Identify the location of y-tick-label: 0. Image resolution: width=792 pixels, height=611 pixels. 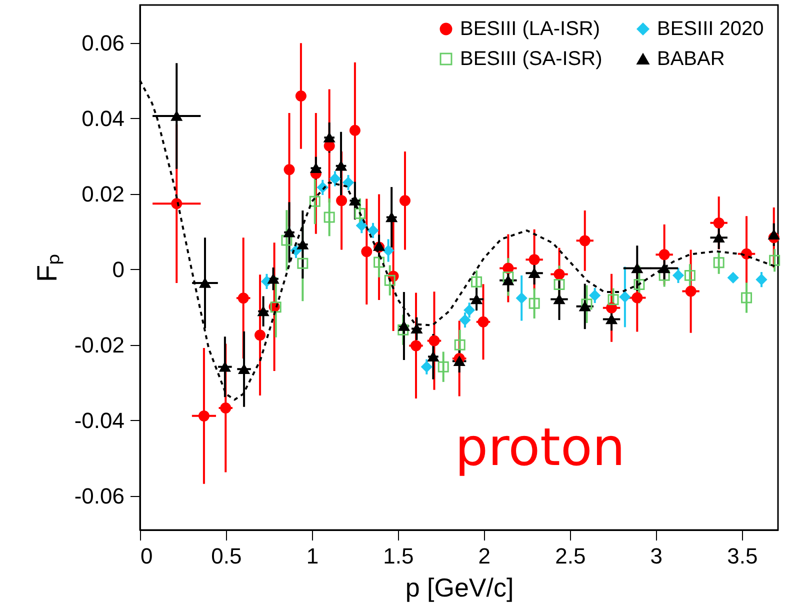
(118, 269).